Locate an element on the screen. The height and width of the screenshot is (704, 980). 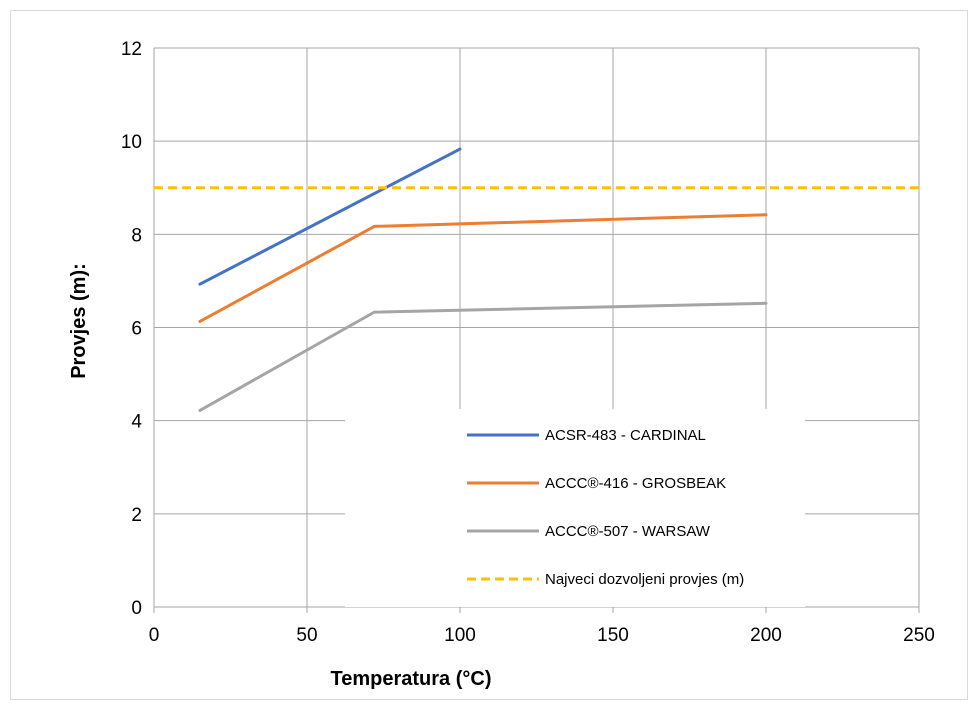
y-tick-label-10: 10 is located at coordinates (131, 142).